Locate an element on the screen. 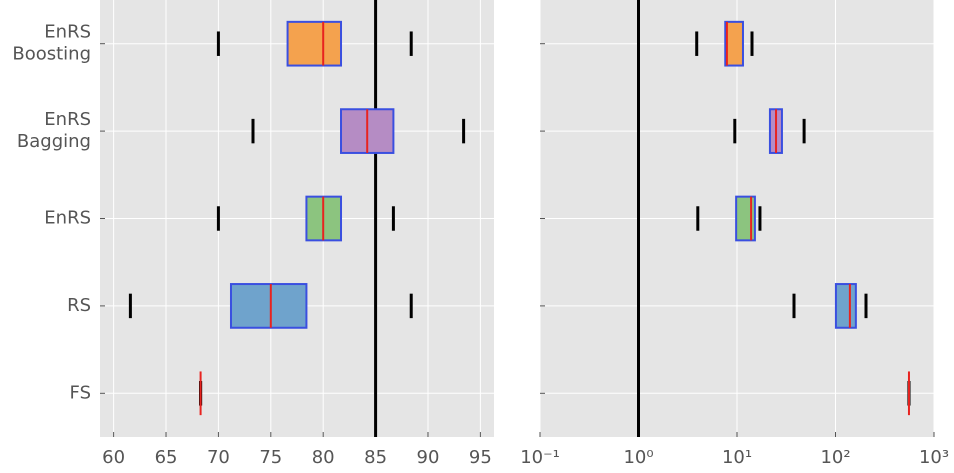  x-tick-label: 10³ is located at coordinates (934, 457).